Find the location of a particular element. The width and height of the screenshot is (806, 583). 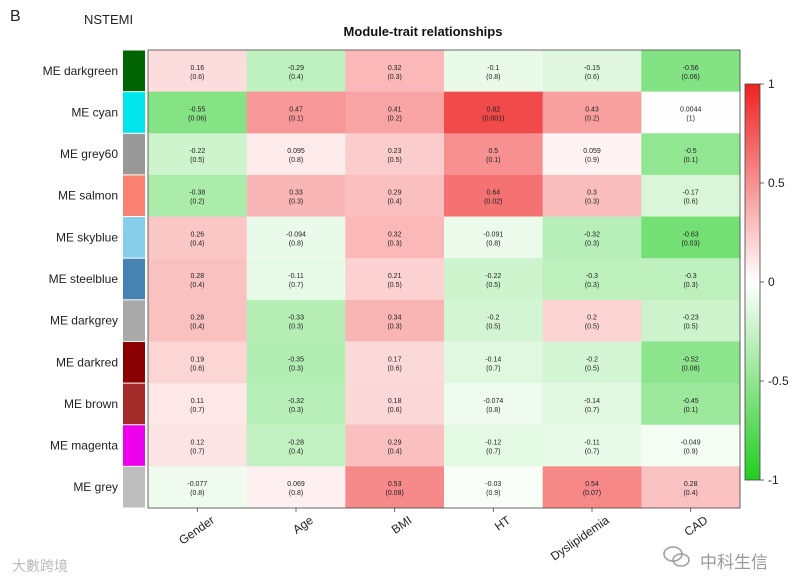

cell-correlation: 0.059 is located at coordinates (592, 151).